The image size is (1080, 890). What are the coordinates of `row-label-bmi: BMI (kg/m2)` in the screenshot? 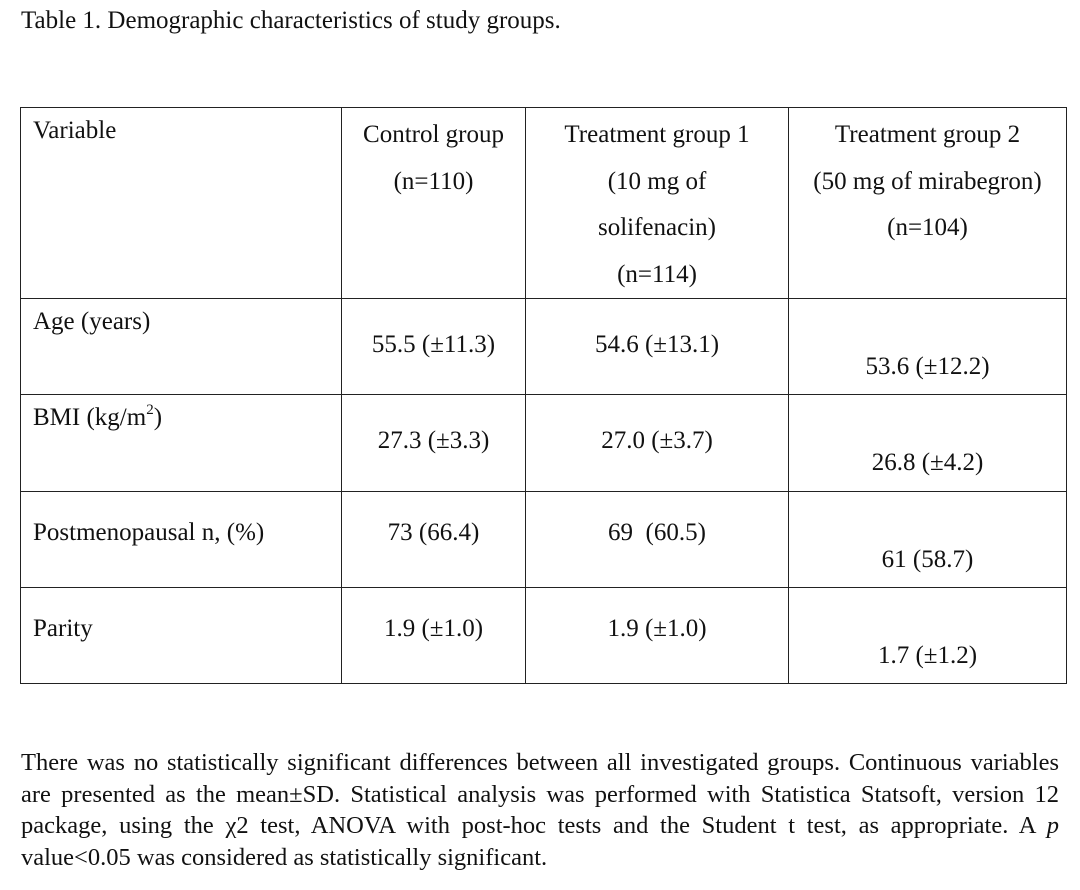 It's located at (181, 443).